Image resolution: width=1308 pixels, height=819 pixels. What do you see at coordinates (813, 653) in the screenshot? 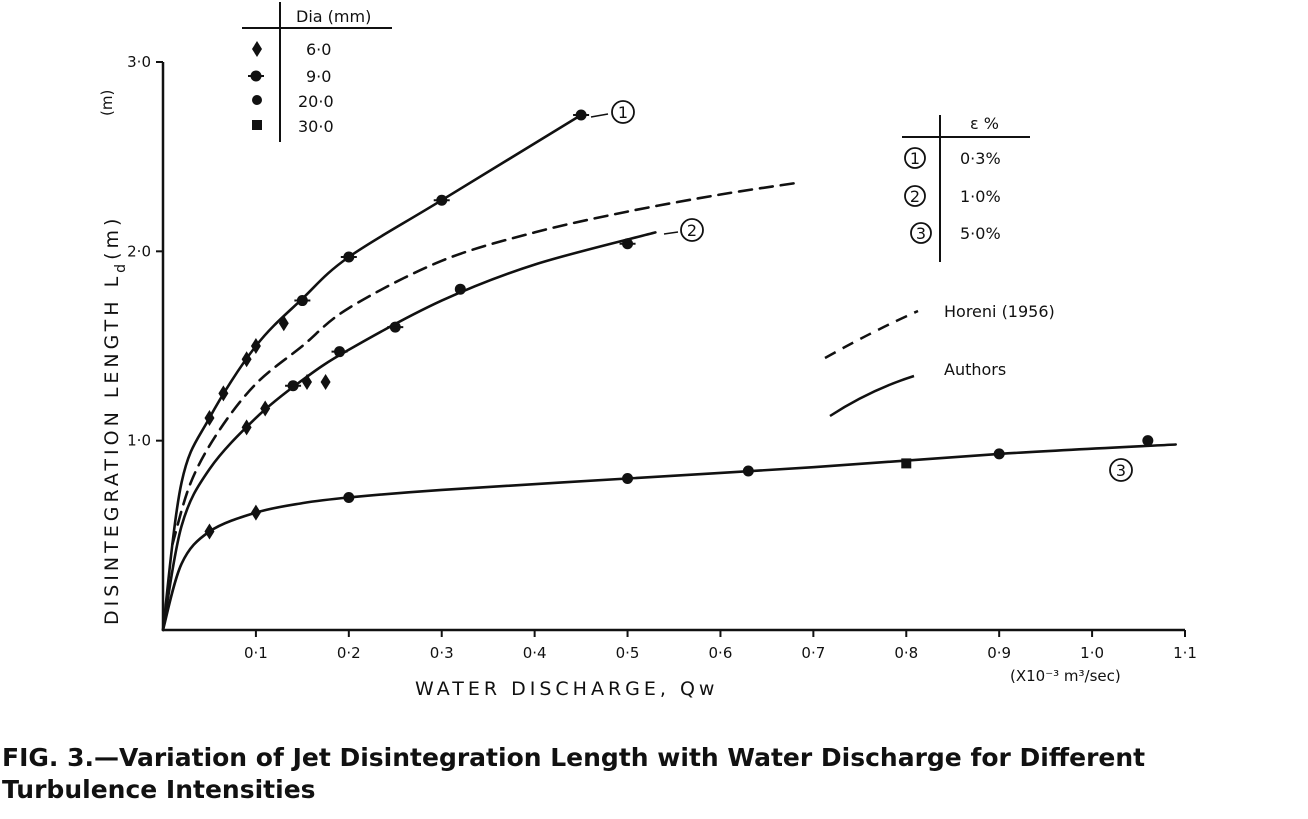
I see `x-tick-label: 0·7` at bounding box center [813, 653].